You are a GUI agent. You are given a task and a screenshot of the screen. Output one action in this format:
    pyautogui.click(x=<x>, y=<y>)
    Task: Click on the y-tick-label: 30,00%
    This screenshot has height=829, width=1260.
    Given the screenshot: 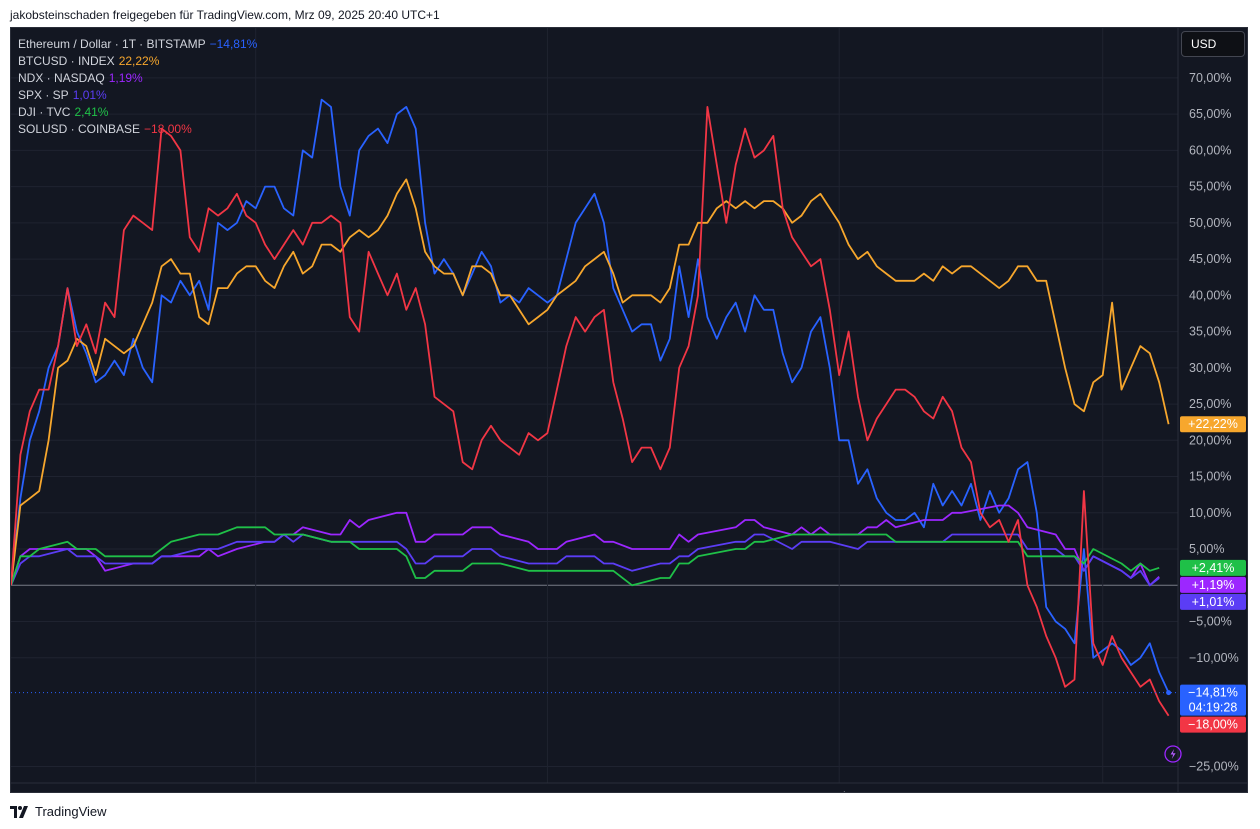 What is the action you would take?
    pyautogui.click(x=1210, y=368)
    